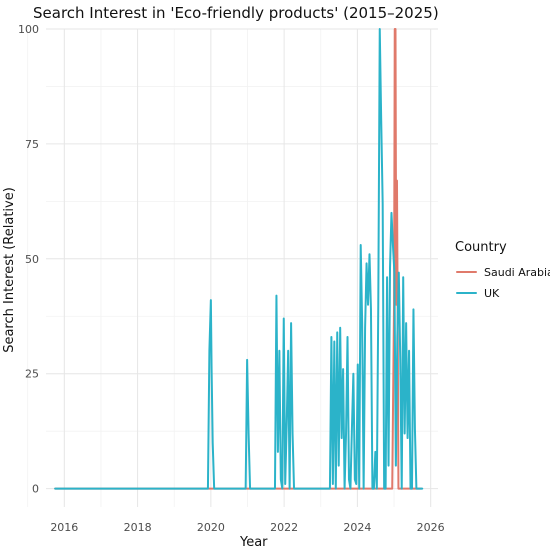  I want to click on x-tick-label: 2024, so click(357, 527).